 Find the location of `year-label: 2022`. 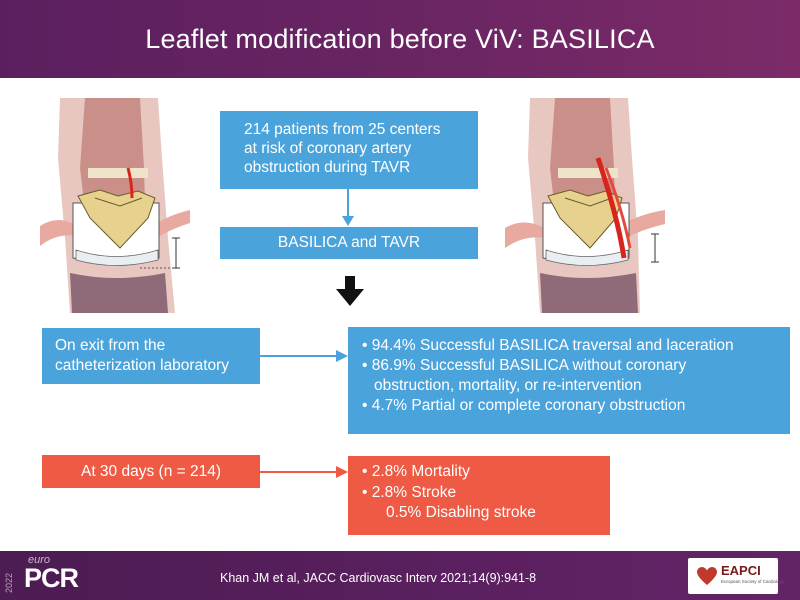

year-label: 2022 is located at coordinates (9, 583).